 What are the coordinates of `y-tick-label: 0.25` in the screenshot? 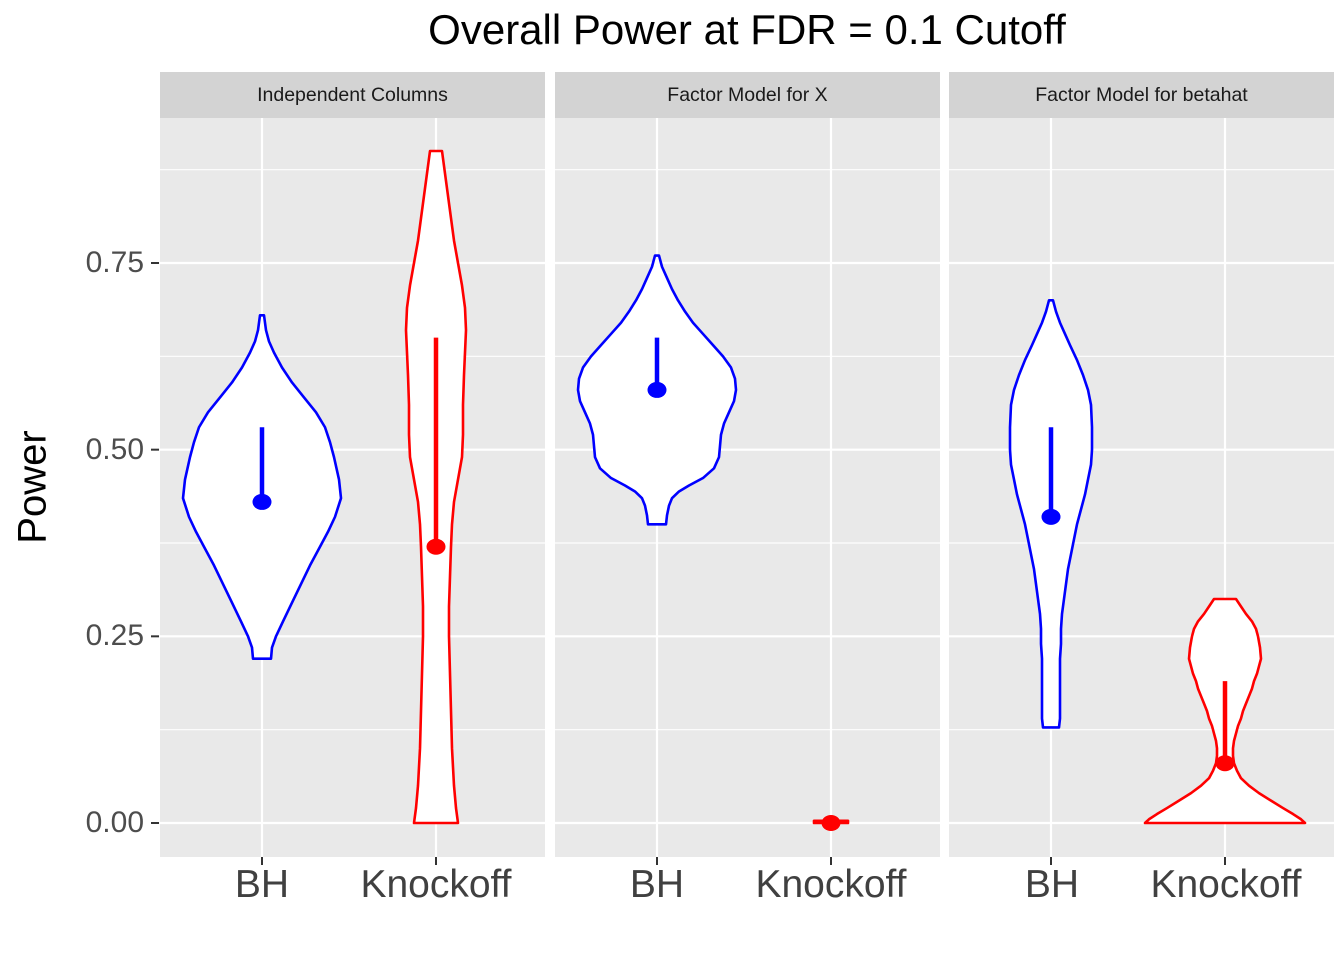 It's located at (114, 635).